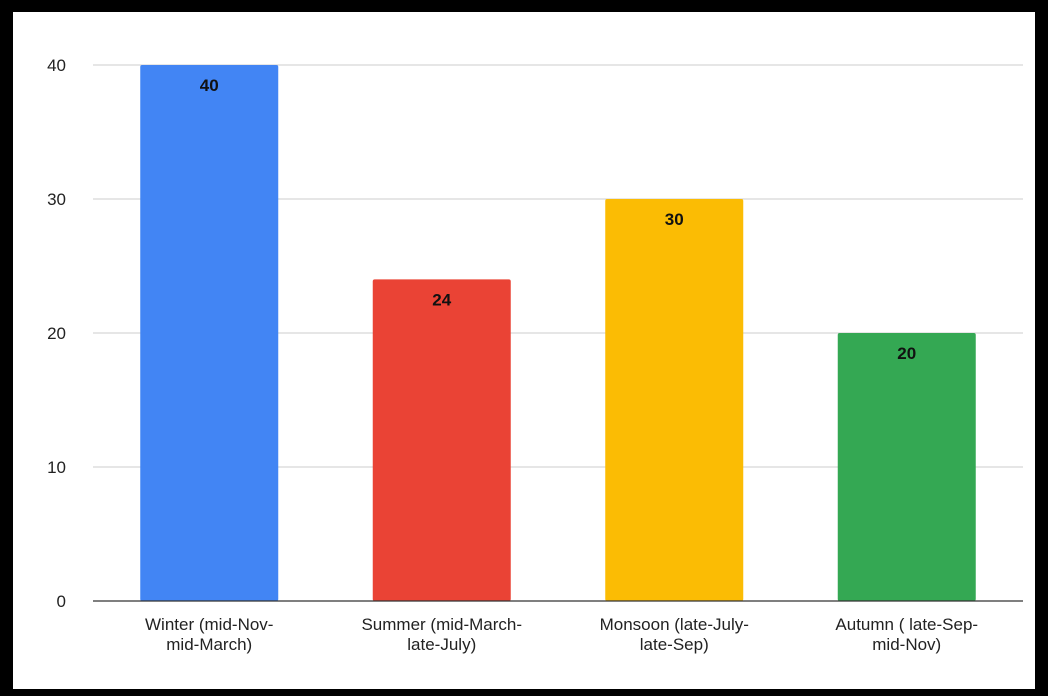 The width and height of the screenshot is (1048, 696). Describe the element at coordinates (906, 644) in the screenshot. I see `x-tick-label-line: mid-Nov)` at that location.